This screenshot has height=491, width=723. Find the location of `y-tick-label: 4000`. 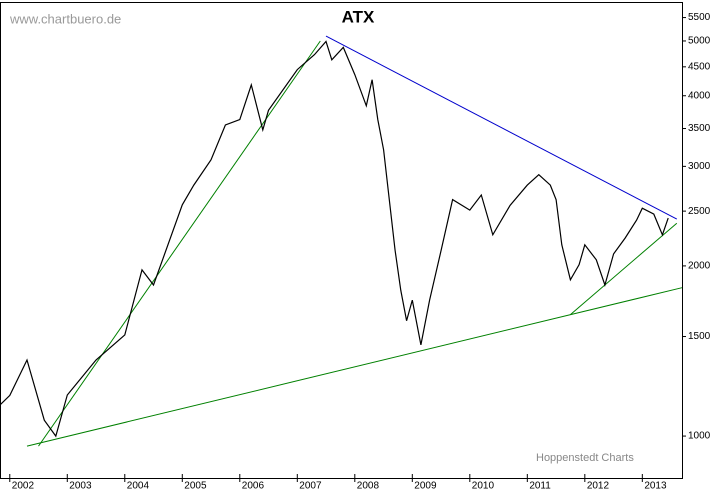

y-tick-label: 4000 is located at coordinates (699, 95).